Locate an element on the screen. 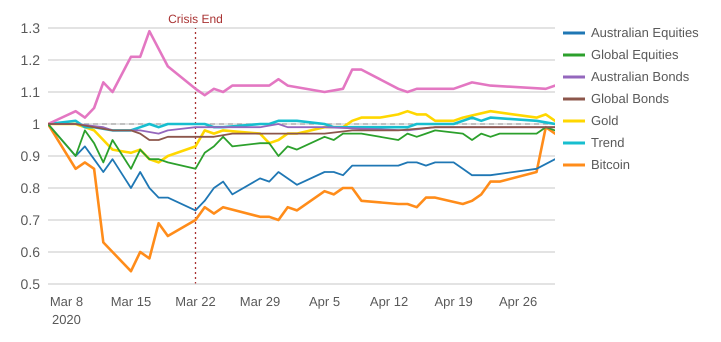 The height and width of the screenshot is (342, 721). y-tick-label: 0.6 is located at coordinates (30, 252).